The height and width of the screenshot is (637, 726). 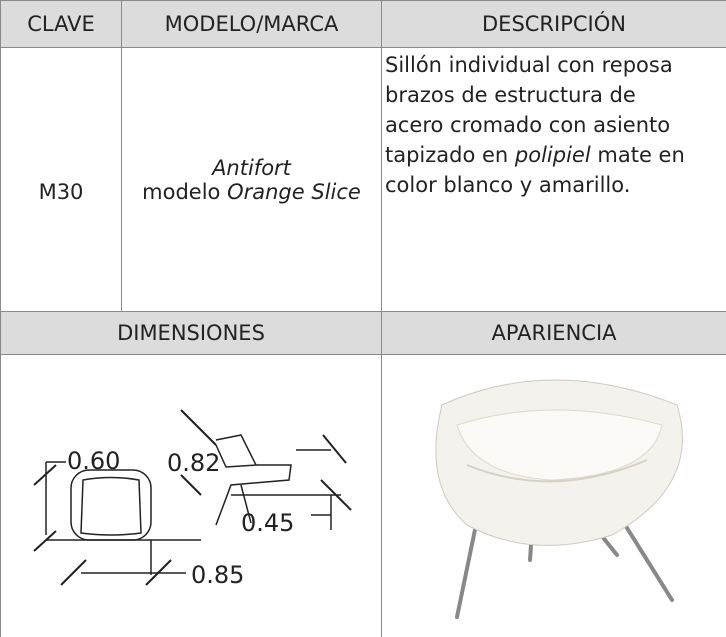 What do you see at coordinates (554, 333) in the screenshot?
I see `section-header: APARIENCIA` at bounding box center [554, 333].